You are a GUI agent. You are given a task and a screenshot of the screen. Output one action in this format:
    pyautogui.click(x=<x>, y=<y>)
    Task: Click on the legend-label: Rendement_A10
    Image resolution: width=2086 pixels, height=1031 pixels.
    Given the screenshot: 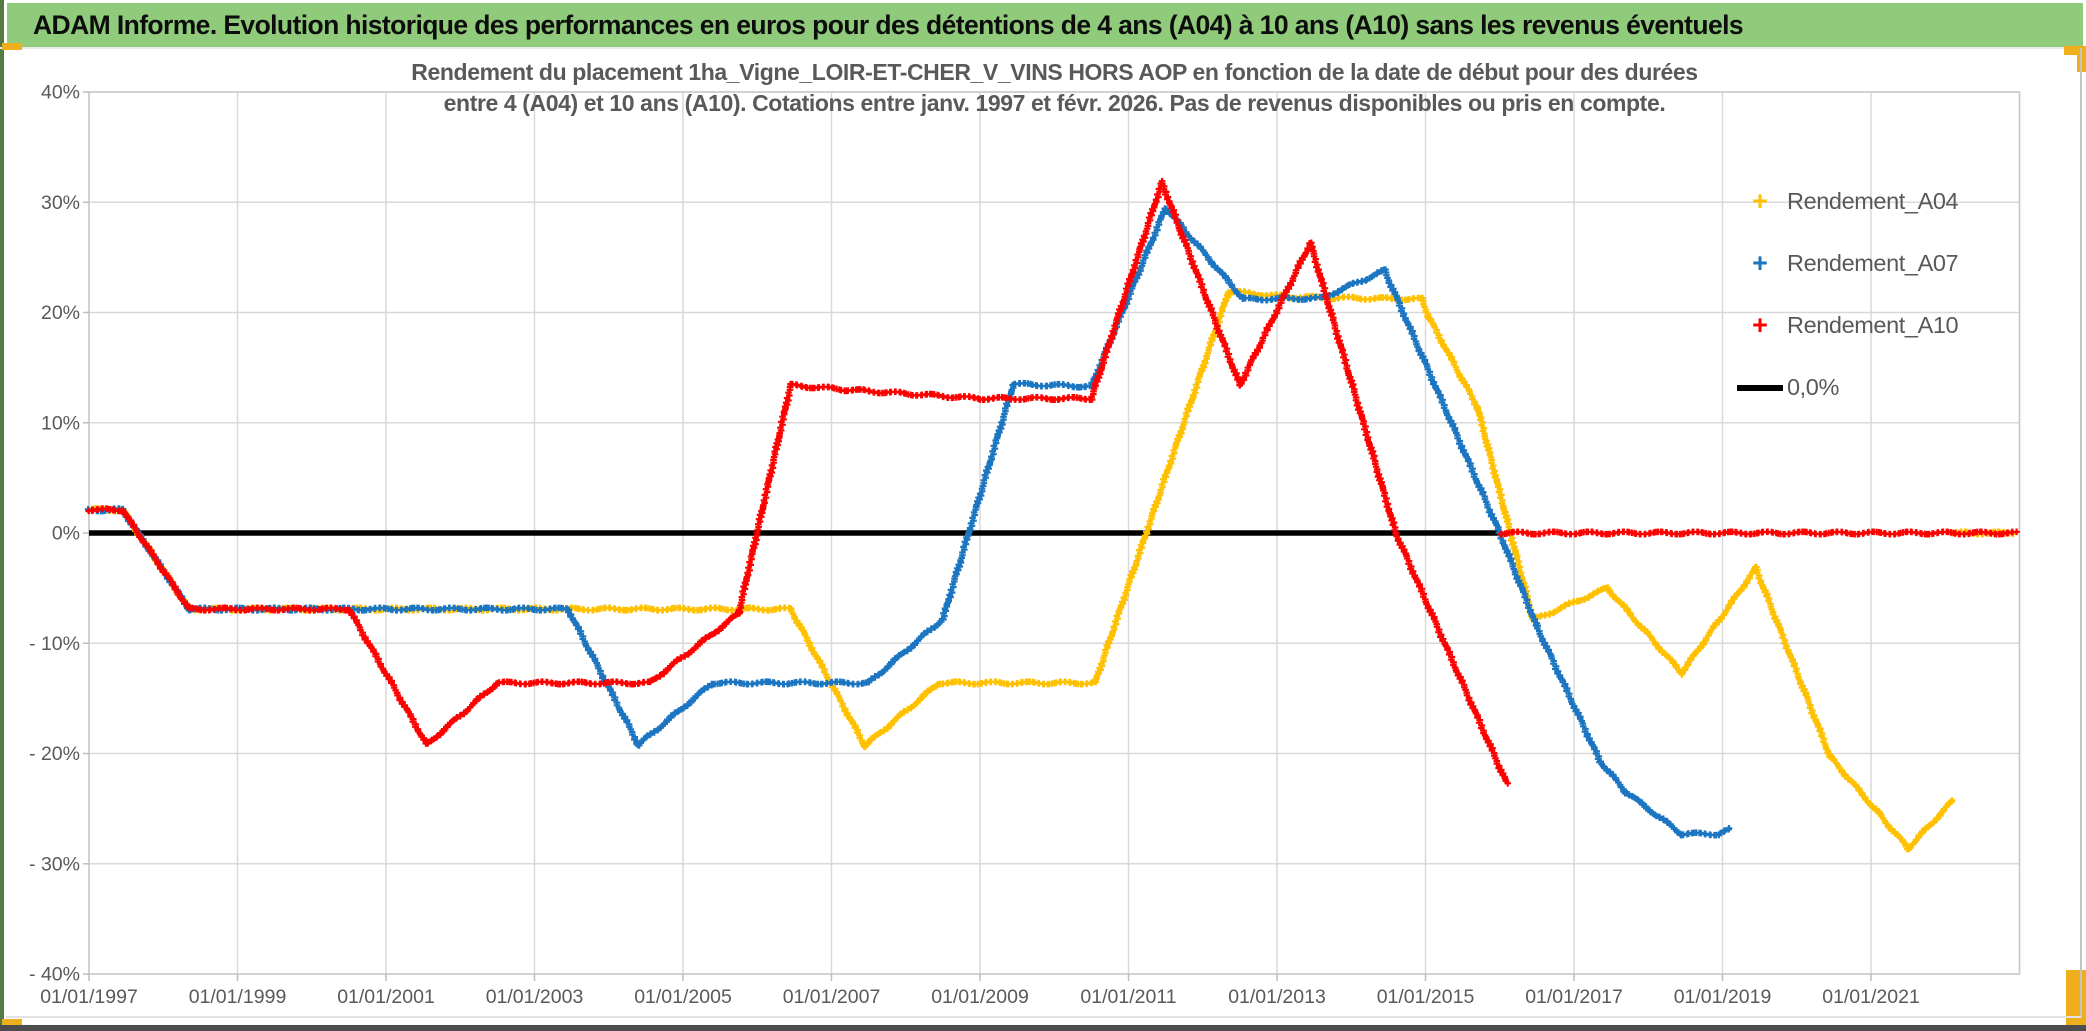 What is the action you would take?
    pyautogui.click(x=1873, y=325)
    